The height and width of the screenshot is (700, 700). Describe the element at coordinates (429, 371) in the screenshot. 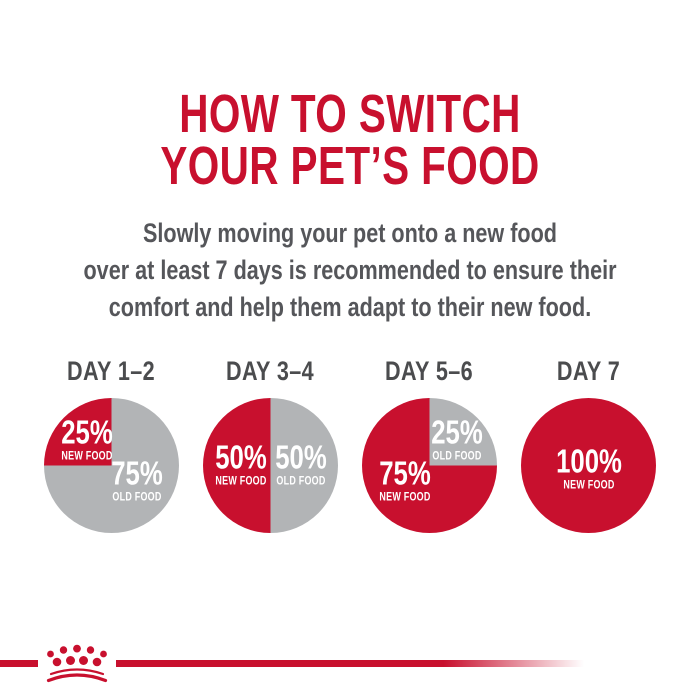

I see `day-range-label: DAY 5–6` at that location.